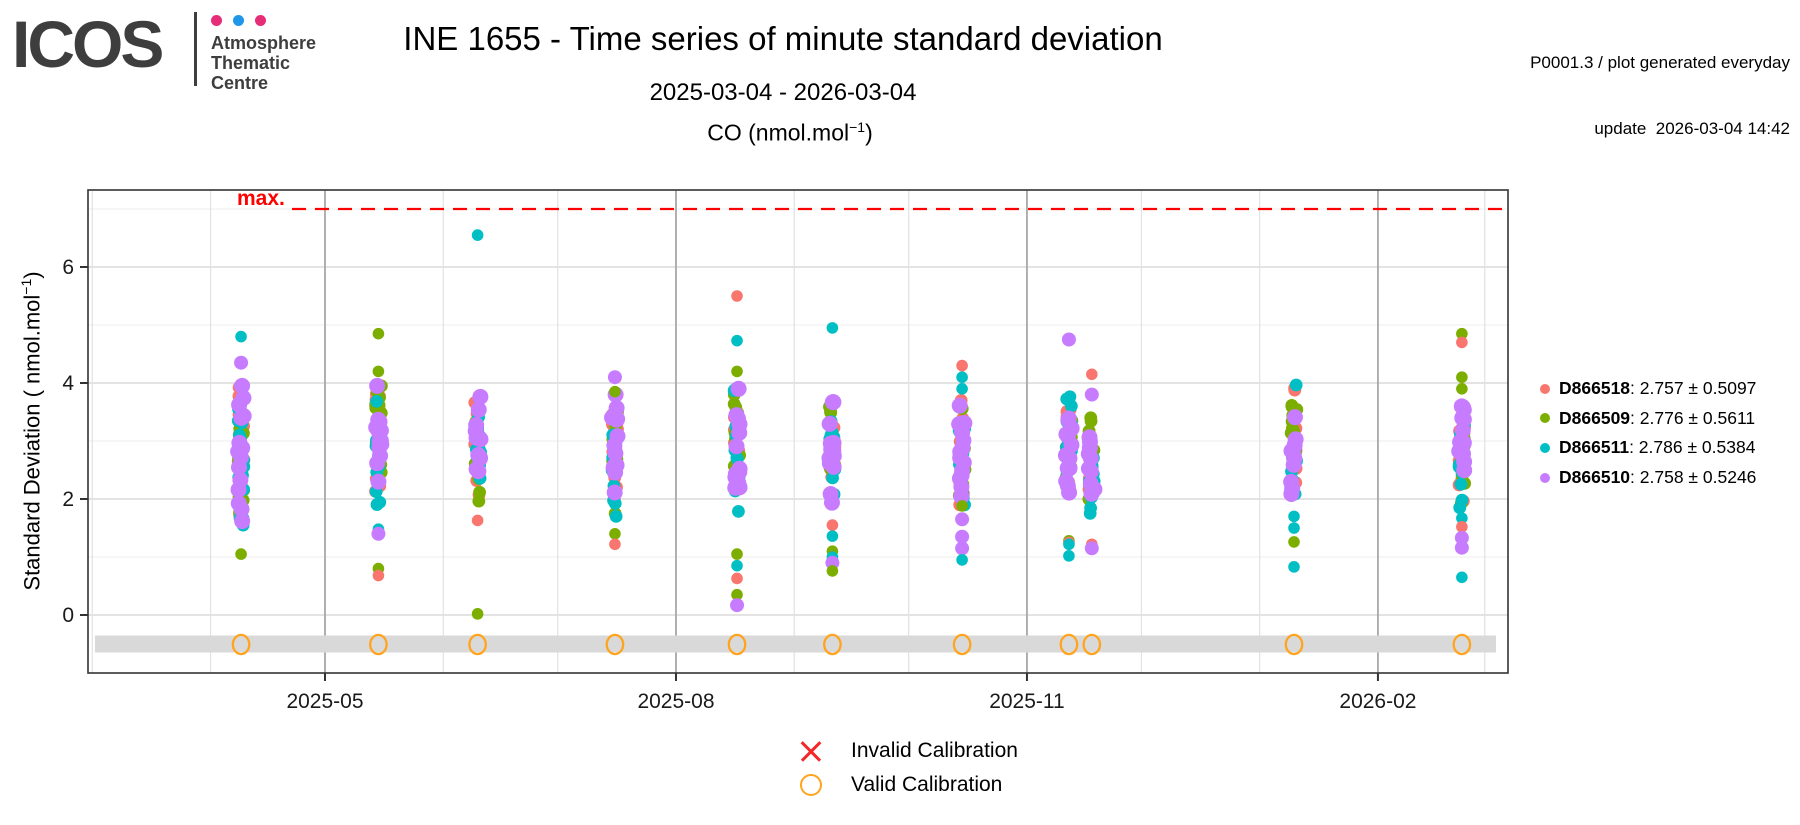 The image size is (1800, 825). I want to click on legend-series-item: D866511: 2.786 ± 0.5384, so click(1648, 448).